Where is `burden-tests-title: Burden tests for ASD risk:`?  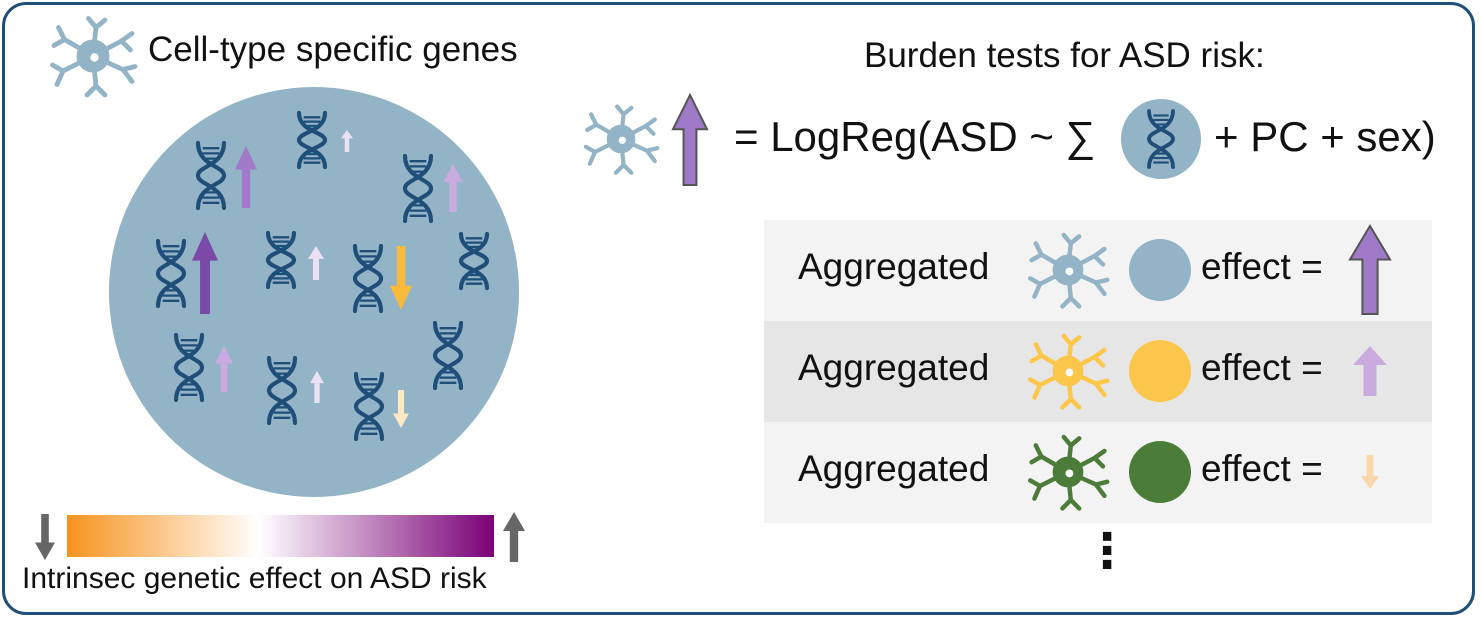 burden-tests-title: Burden tests for ASD risk: is located at coordinates (1064, 55).